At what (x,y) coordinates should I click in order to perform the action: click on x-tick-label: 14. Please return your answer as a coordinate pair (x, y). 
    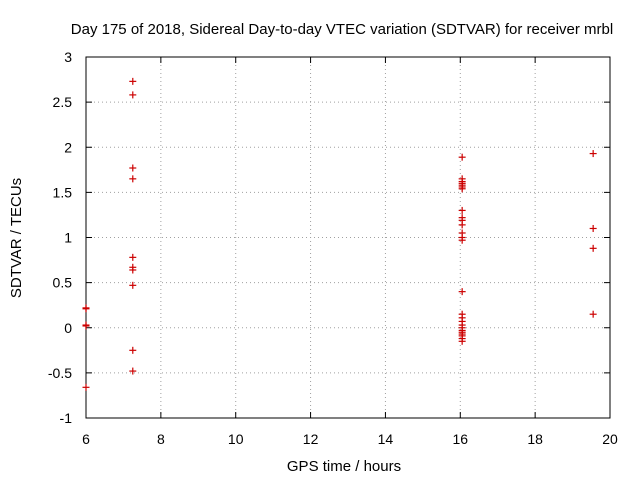
    Looking at the image, I should click on (386, 439).